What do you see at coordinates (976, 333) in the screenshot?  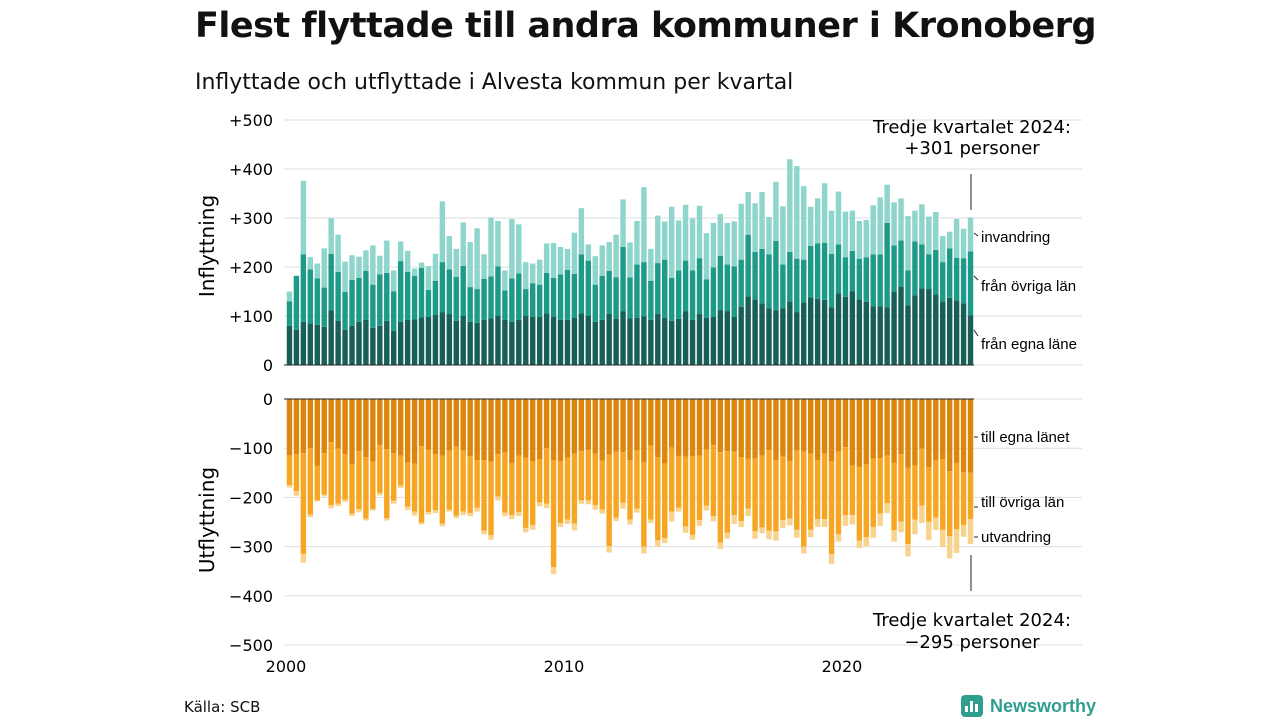 I see `label-leader-egna-in` at bounding box center [976, 333].